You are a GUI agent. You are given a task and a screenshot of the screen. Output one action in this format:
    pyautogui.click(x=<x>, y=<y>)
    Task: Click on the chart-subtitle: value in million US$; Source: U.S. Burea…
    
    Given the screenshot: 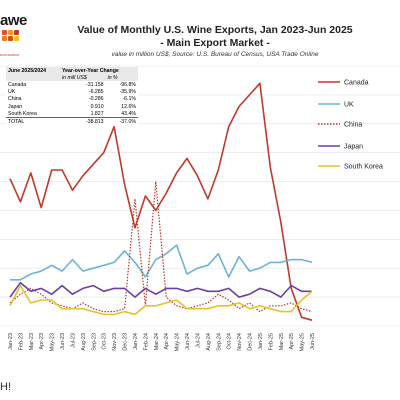 What is the action you would take?
    pyautogui.click(x=215, y=54)
    